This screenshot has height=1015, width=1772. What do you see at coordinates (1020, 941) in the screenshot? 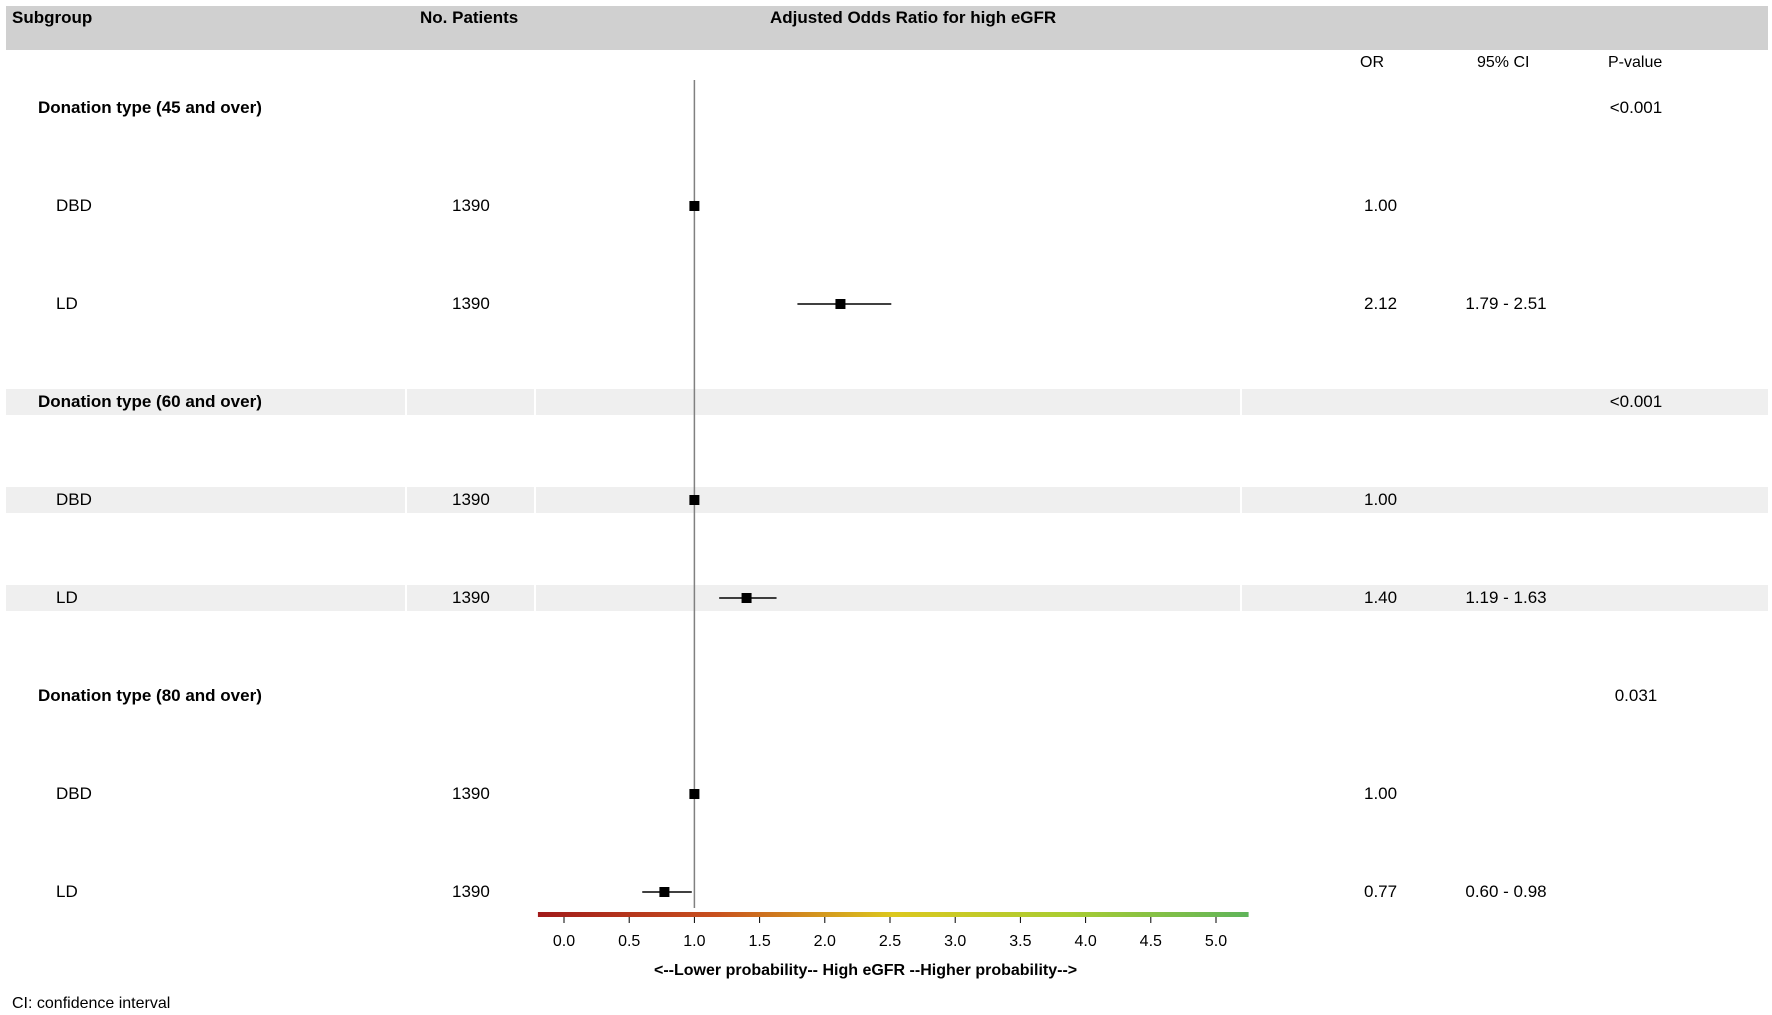
I see `x-tick-label: 3.5` at bounding box center [1020, 941].